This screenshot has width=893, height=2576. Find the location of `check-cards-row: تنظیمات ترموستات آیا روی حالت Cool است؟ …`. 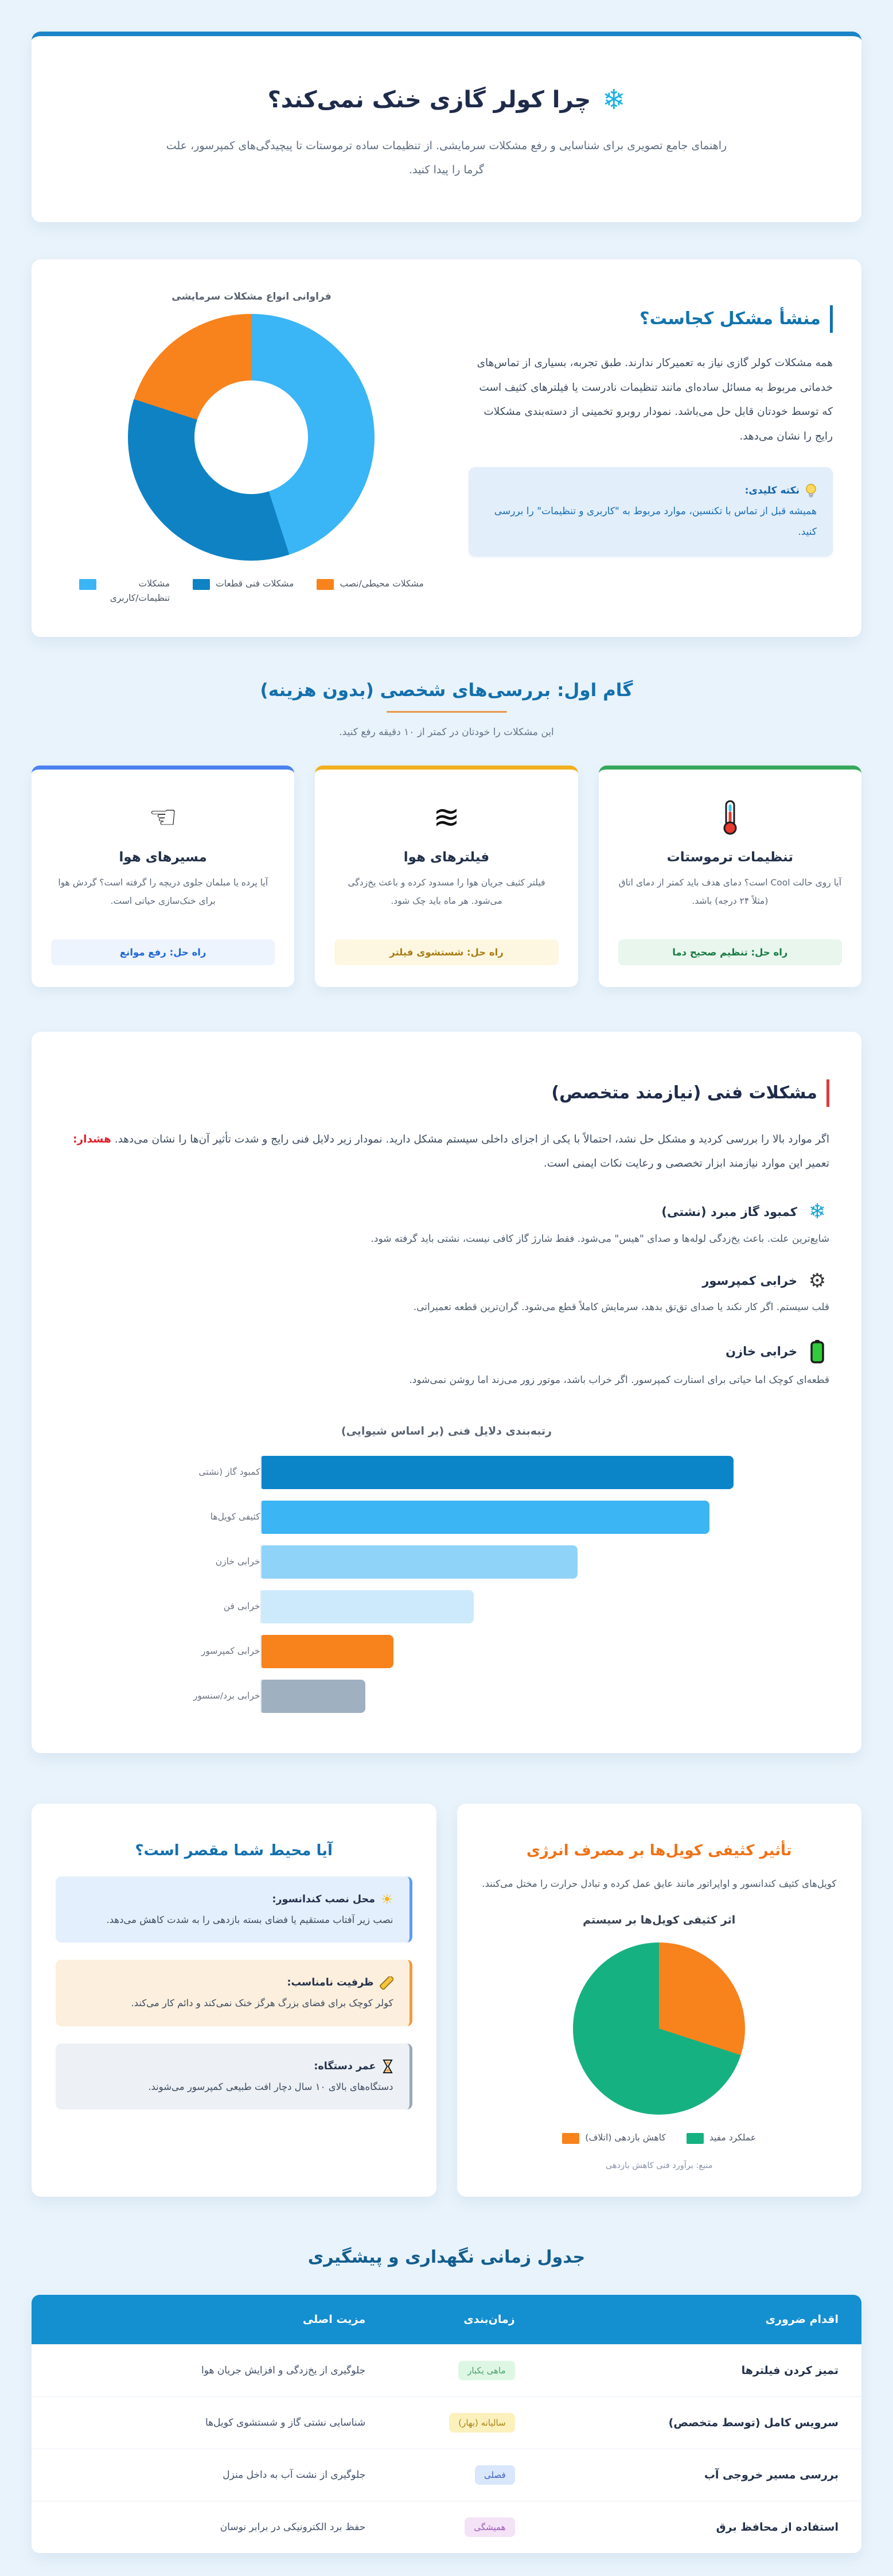

check-cards-row: تنظیمات ترموستات آیا روی حالت Cool است؟ … is located at coordinates (447, 876).